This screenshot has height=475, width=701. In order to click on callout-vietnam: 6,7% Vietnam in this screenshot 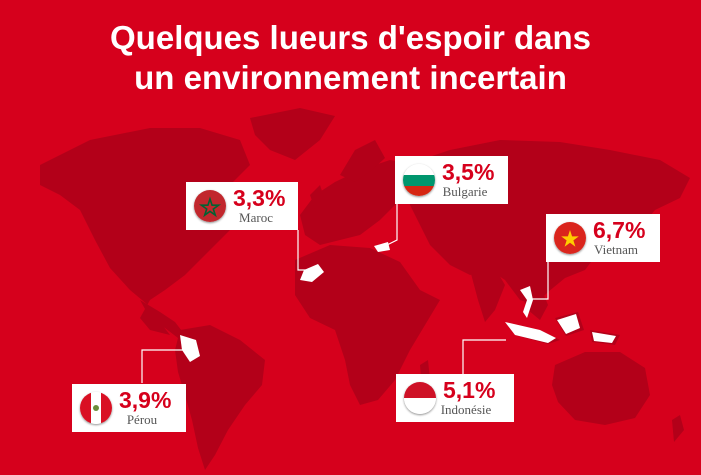, I will do `click(603, 238)`.